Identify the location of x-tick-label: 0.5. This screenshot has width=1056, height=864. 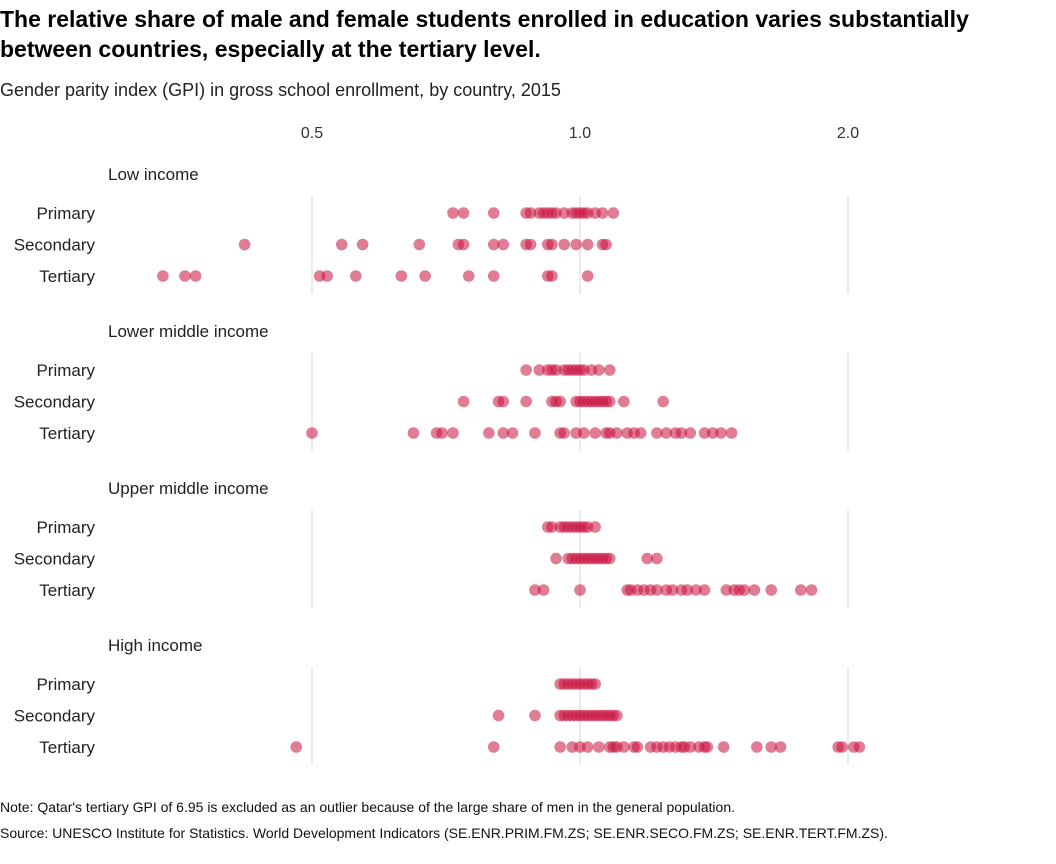
(312, 133).